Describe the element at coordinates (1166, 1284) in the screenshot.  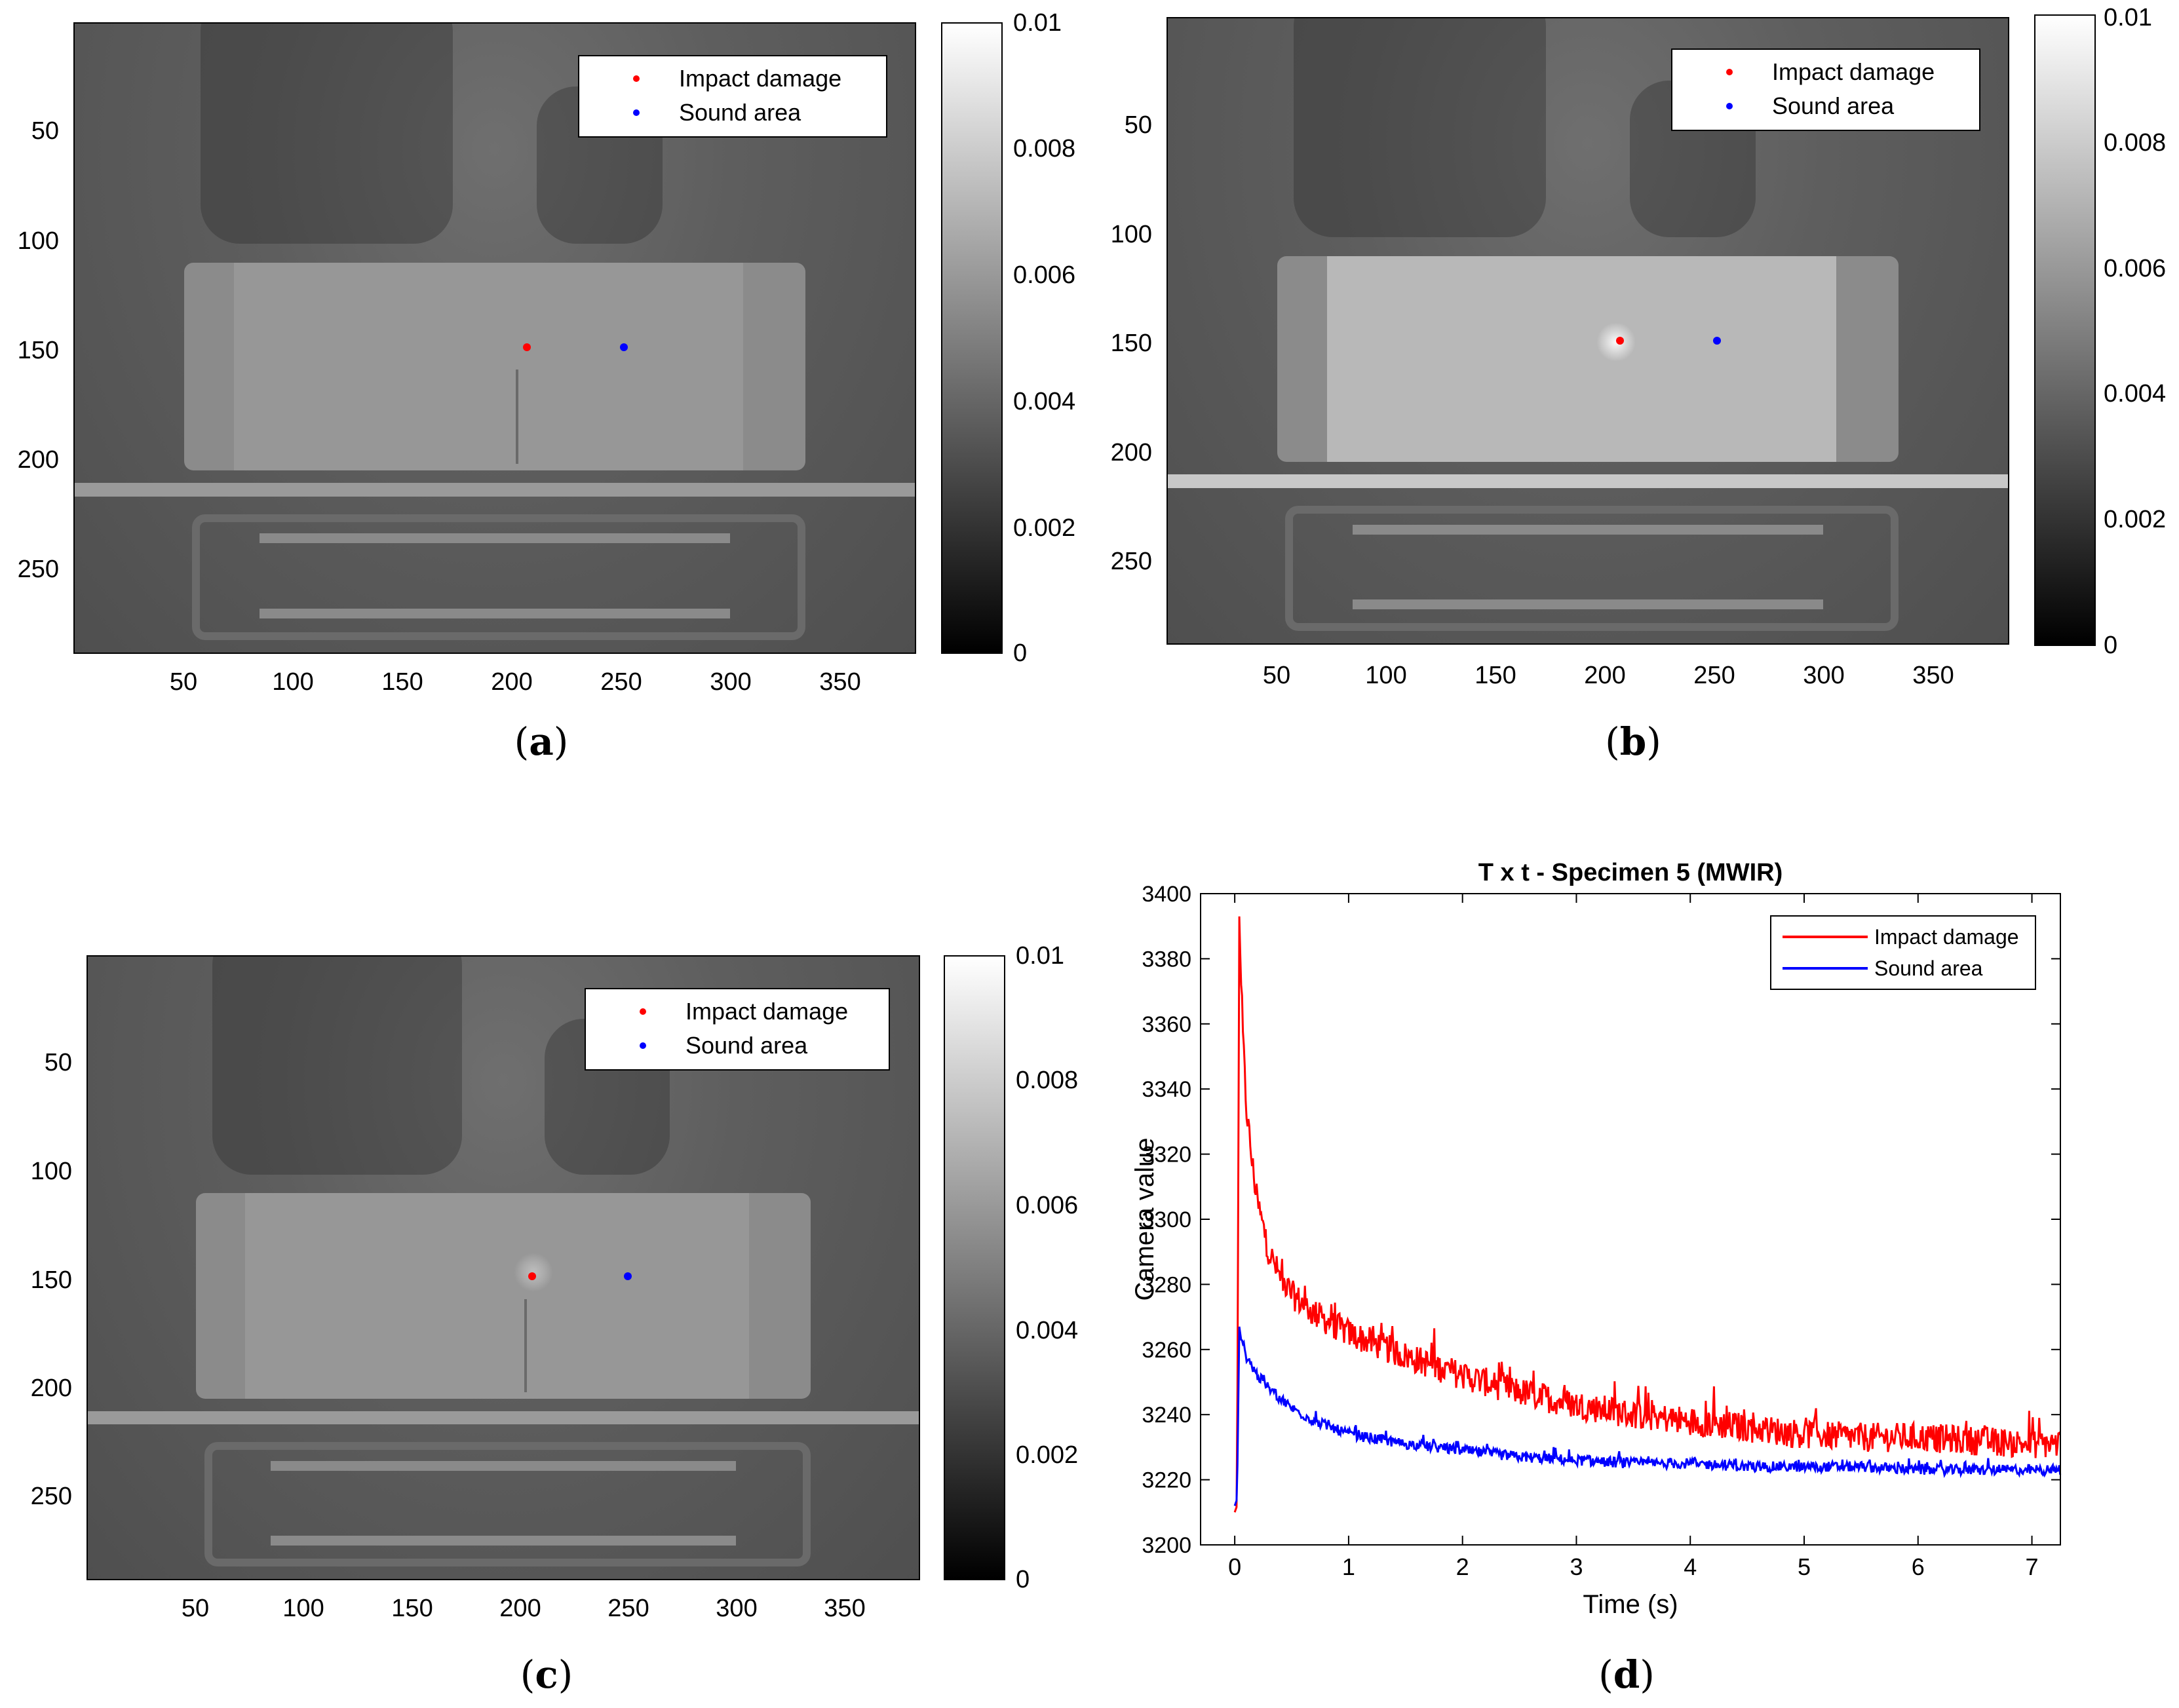
I see `y-tick-label: 3280` at that location.